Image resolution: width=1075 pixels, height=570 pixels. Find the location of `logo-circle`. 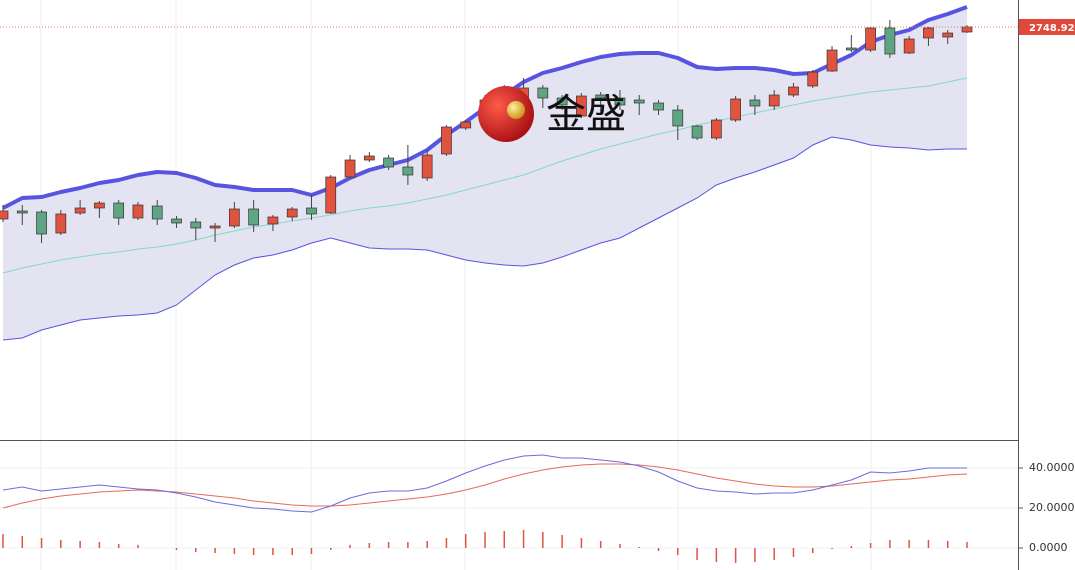

logo-circle is located at coordinates (506, 114).